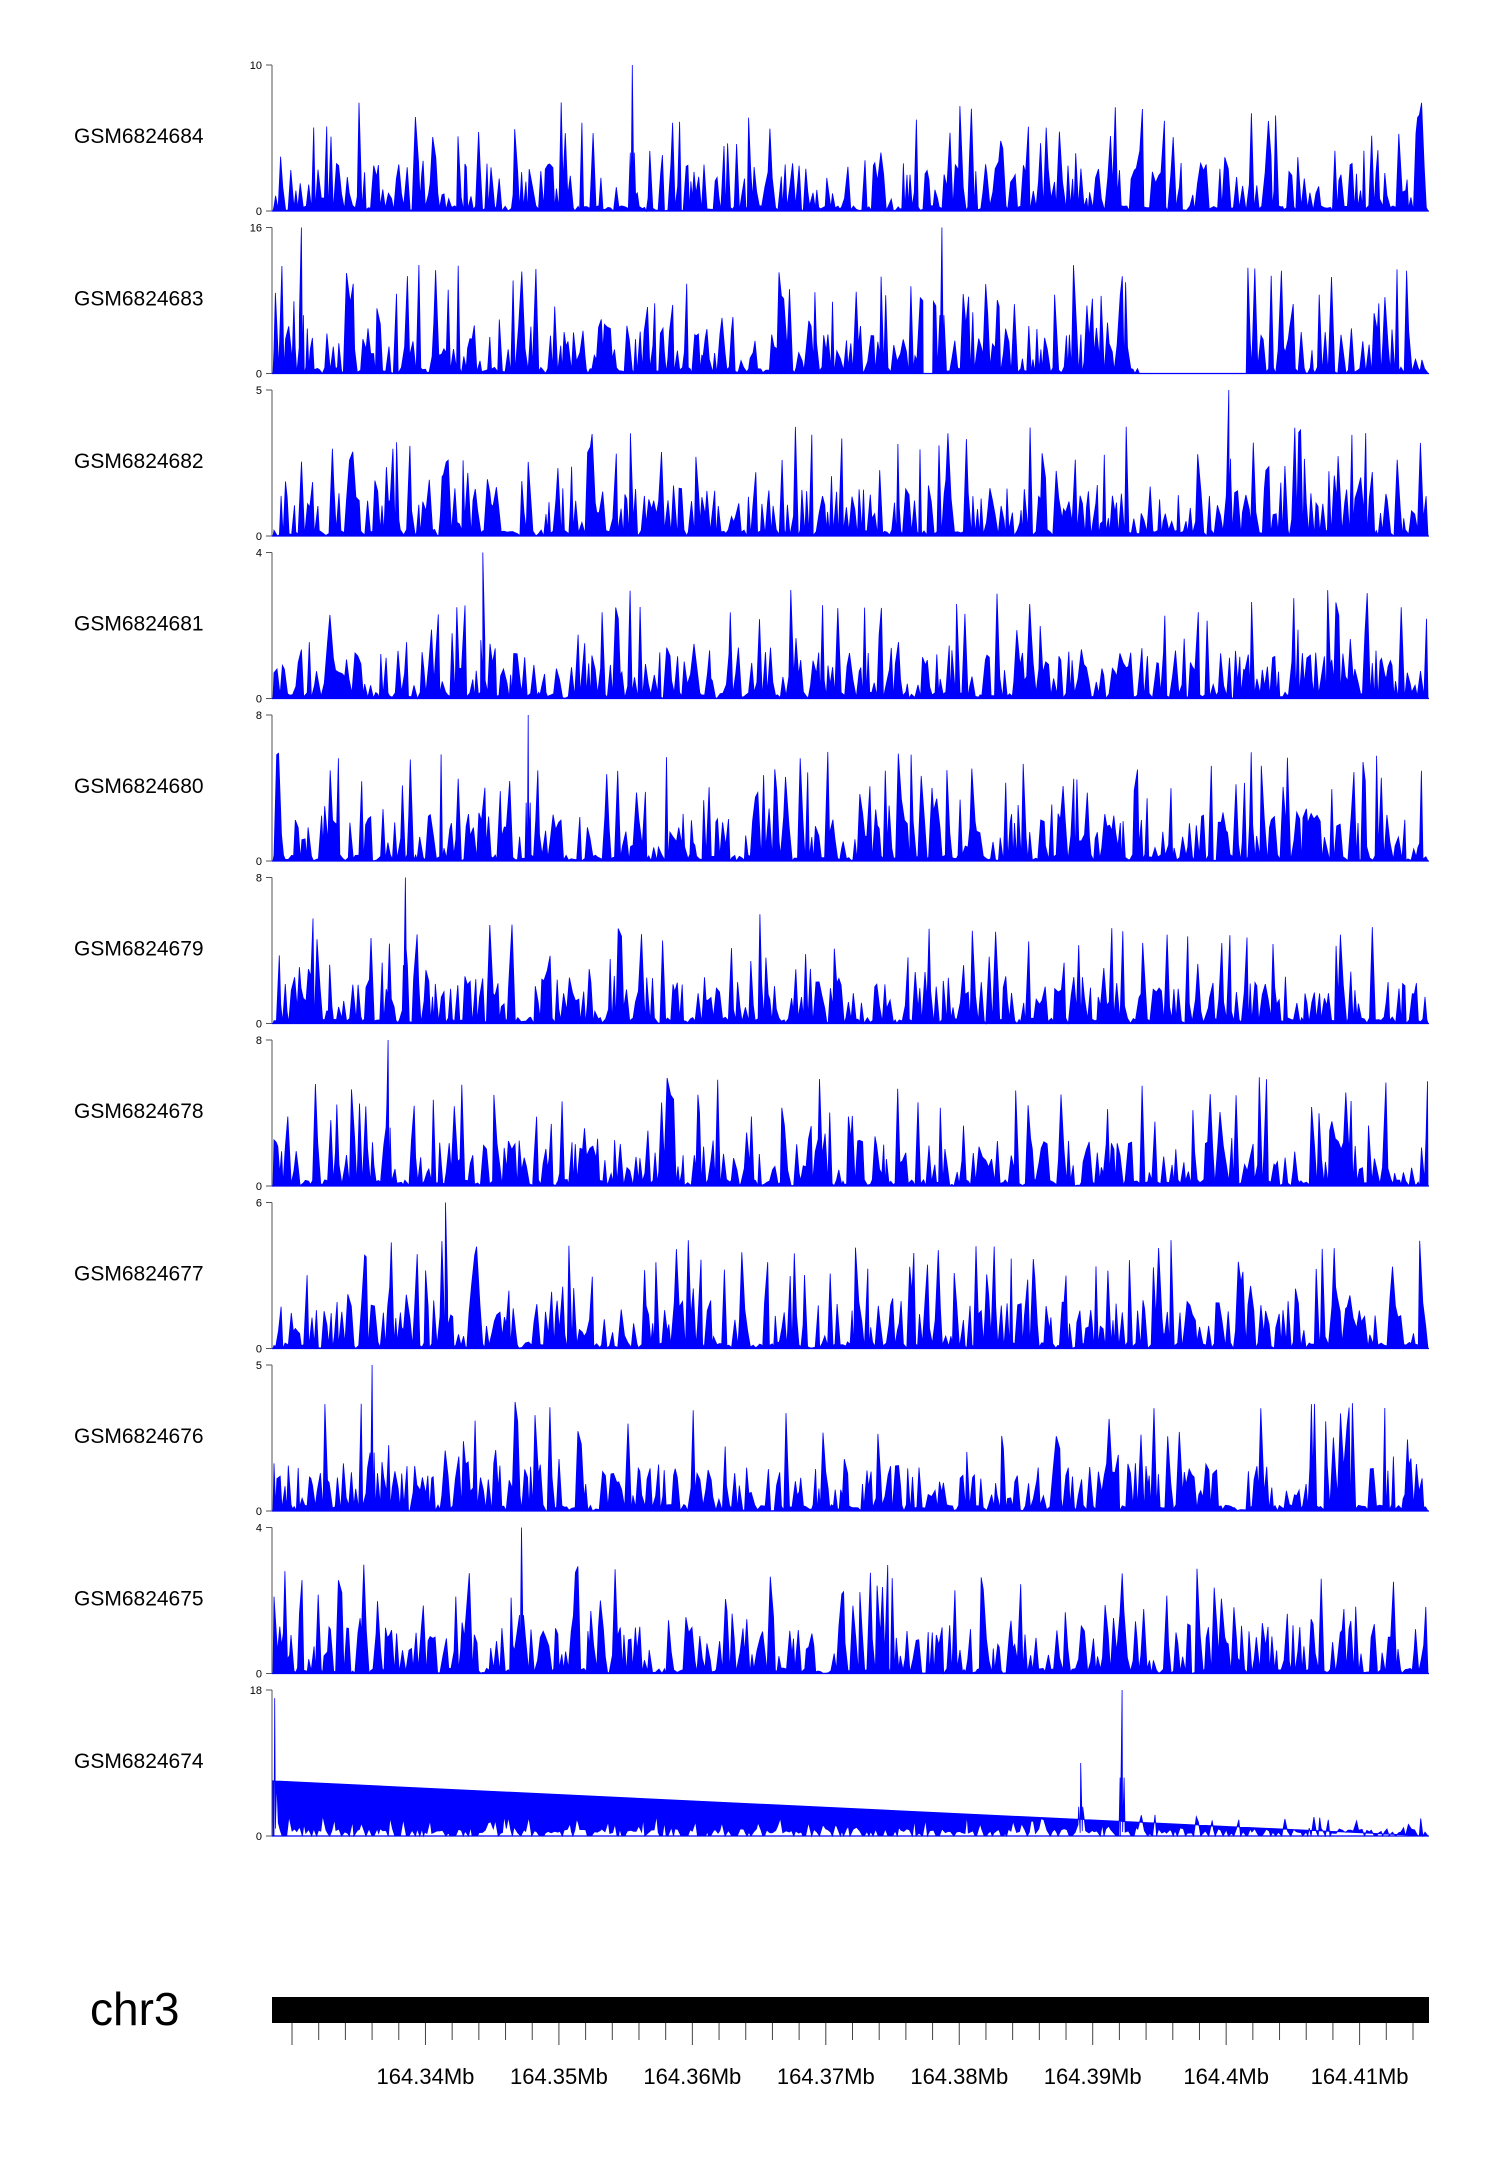 The width and height of the screenshot is (1500, 2170). What do you see at coordinates (959, 2076) in the screenshot?
I see `axis-tick-label: 164.38Mb` at bounding box center [959, 2076].